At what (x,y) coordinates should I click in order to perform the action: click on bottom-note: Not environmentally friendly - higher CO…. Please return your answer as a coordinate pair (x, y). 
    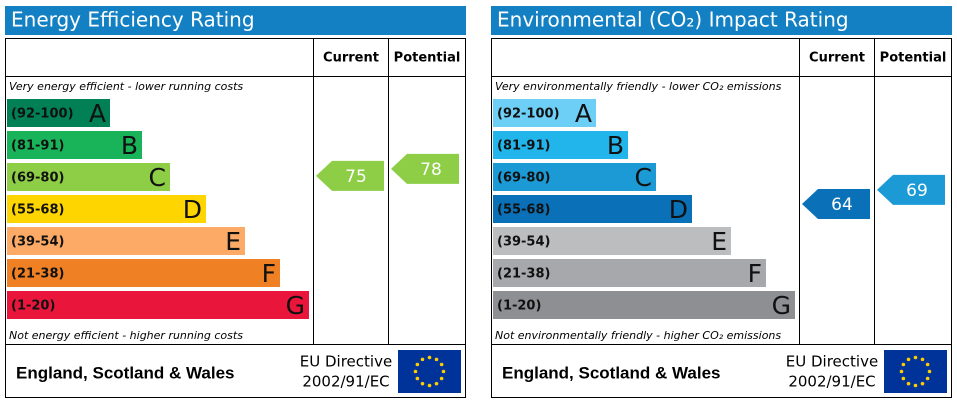
    Looking at the image, I should click on (638, 335).